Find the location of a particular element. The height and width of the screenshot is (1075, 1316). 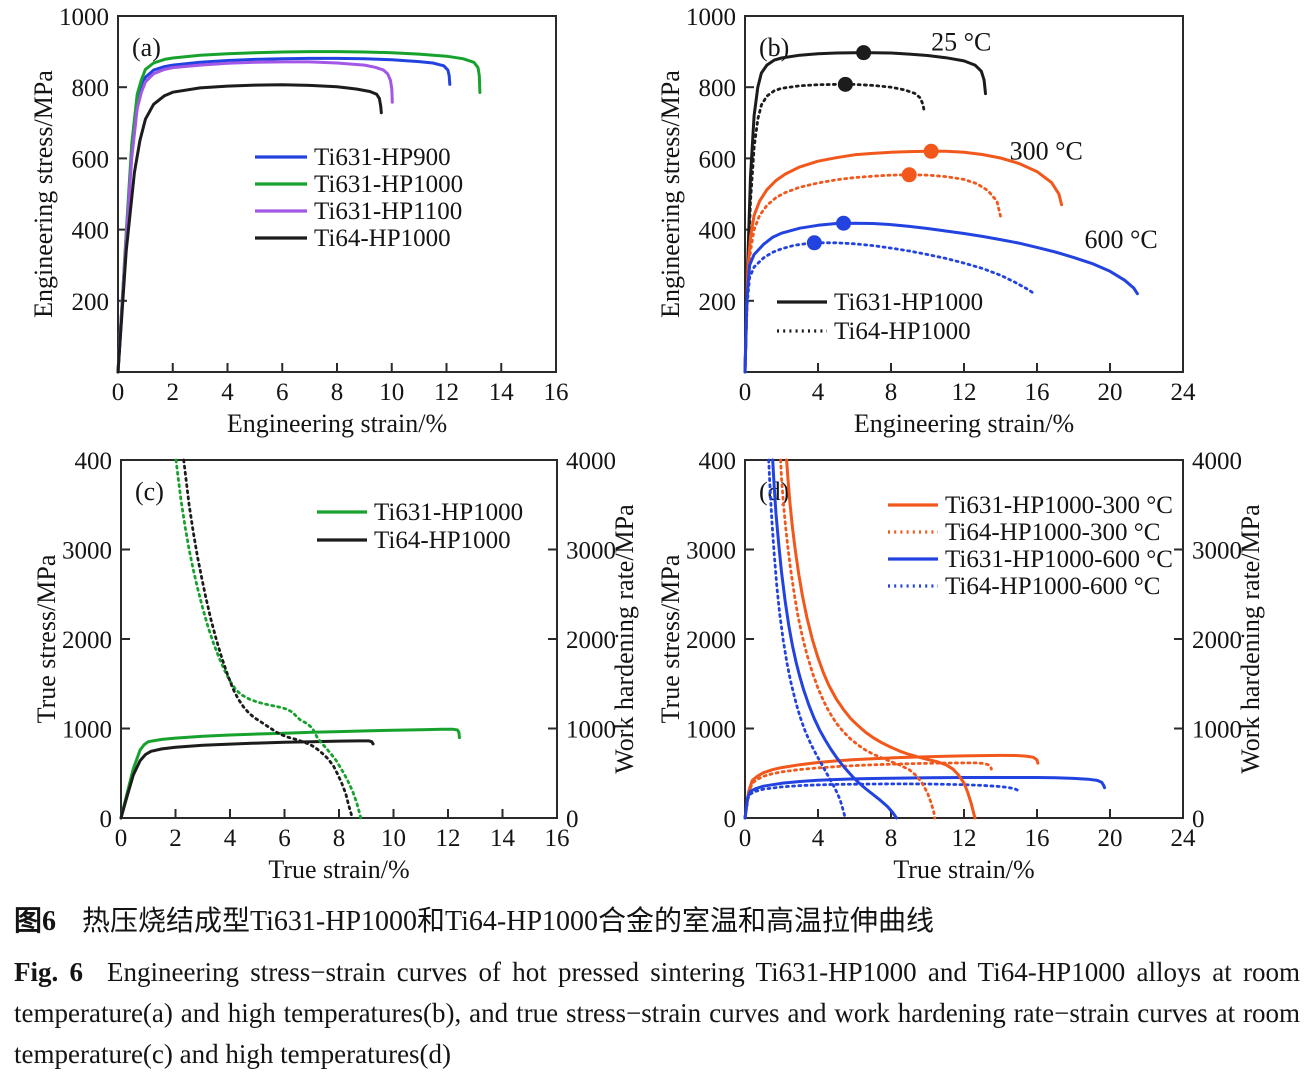

x-tick-label: 6 is located at coordinates (282, 392).